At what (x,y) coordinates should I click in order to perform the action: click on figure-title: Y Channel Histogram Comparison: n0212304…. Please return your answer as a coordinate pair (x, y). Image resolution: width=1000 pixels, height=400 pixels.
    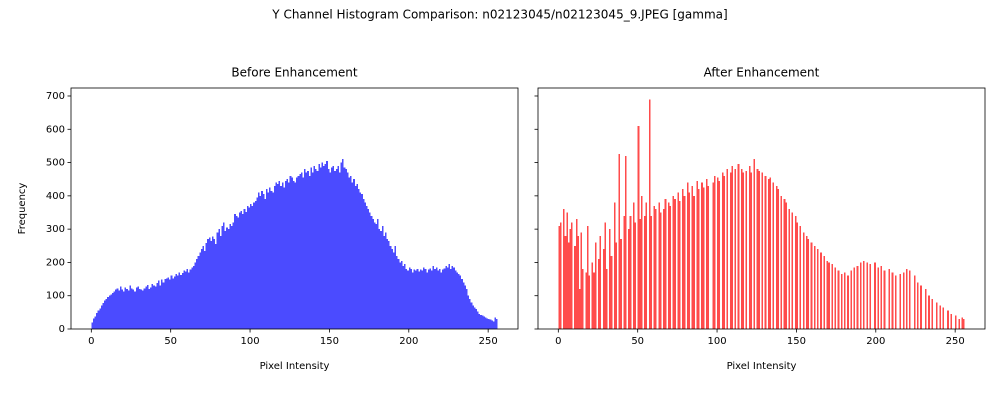
    Looking at the image, I should click on (499, 15).